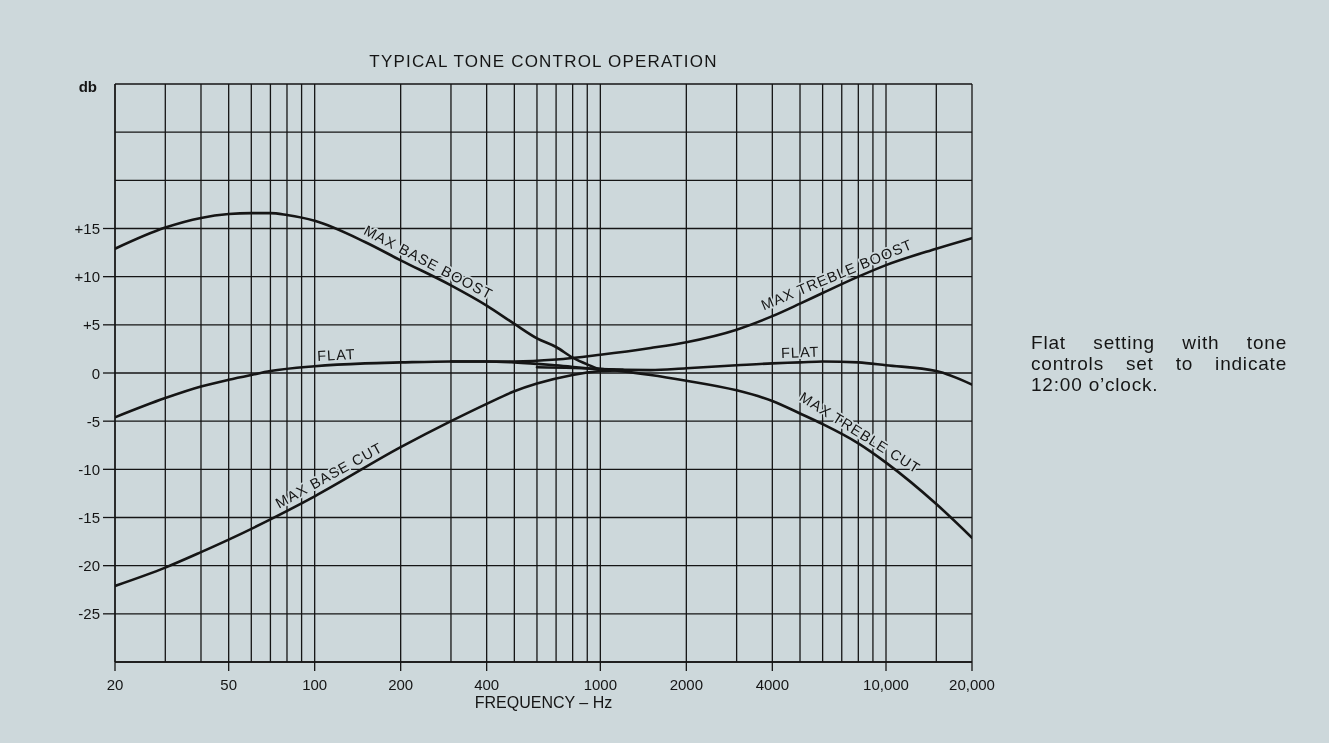  I want to click on chart-title: TYPICAL TONE CONTROL OPERATION, so click(543, 62).